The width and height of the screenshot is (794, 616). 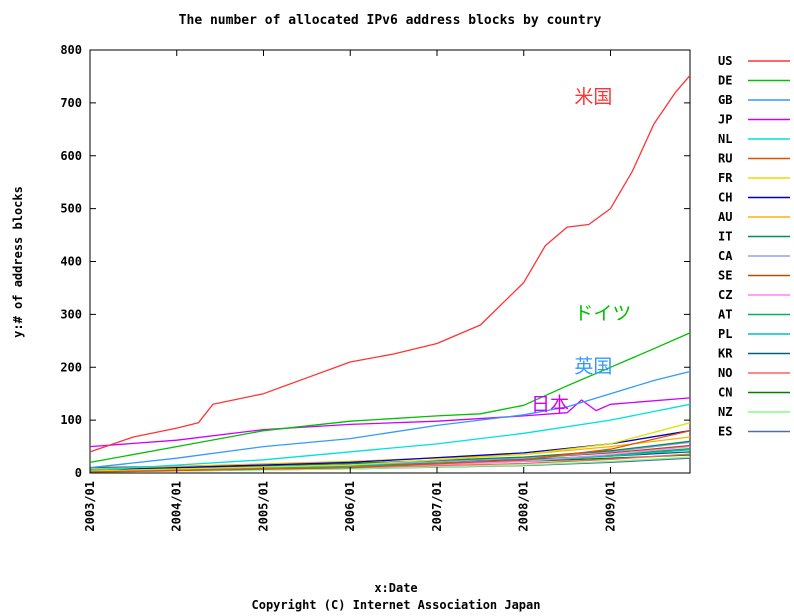 I want to click on y-tick-label: 700, so click(x=71, y=103).